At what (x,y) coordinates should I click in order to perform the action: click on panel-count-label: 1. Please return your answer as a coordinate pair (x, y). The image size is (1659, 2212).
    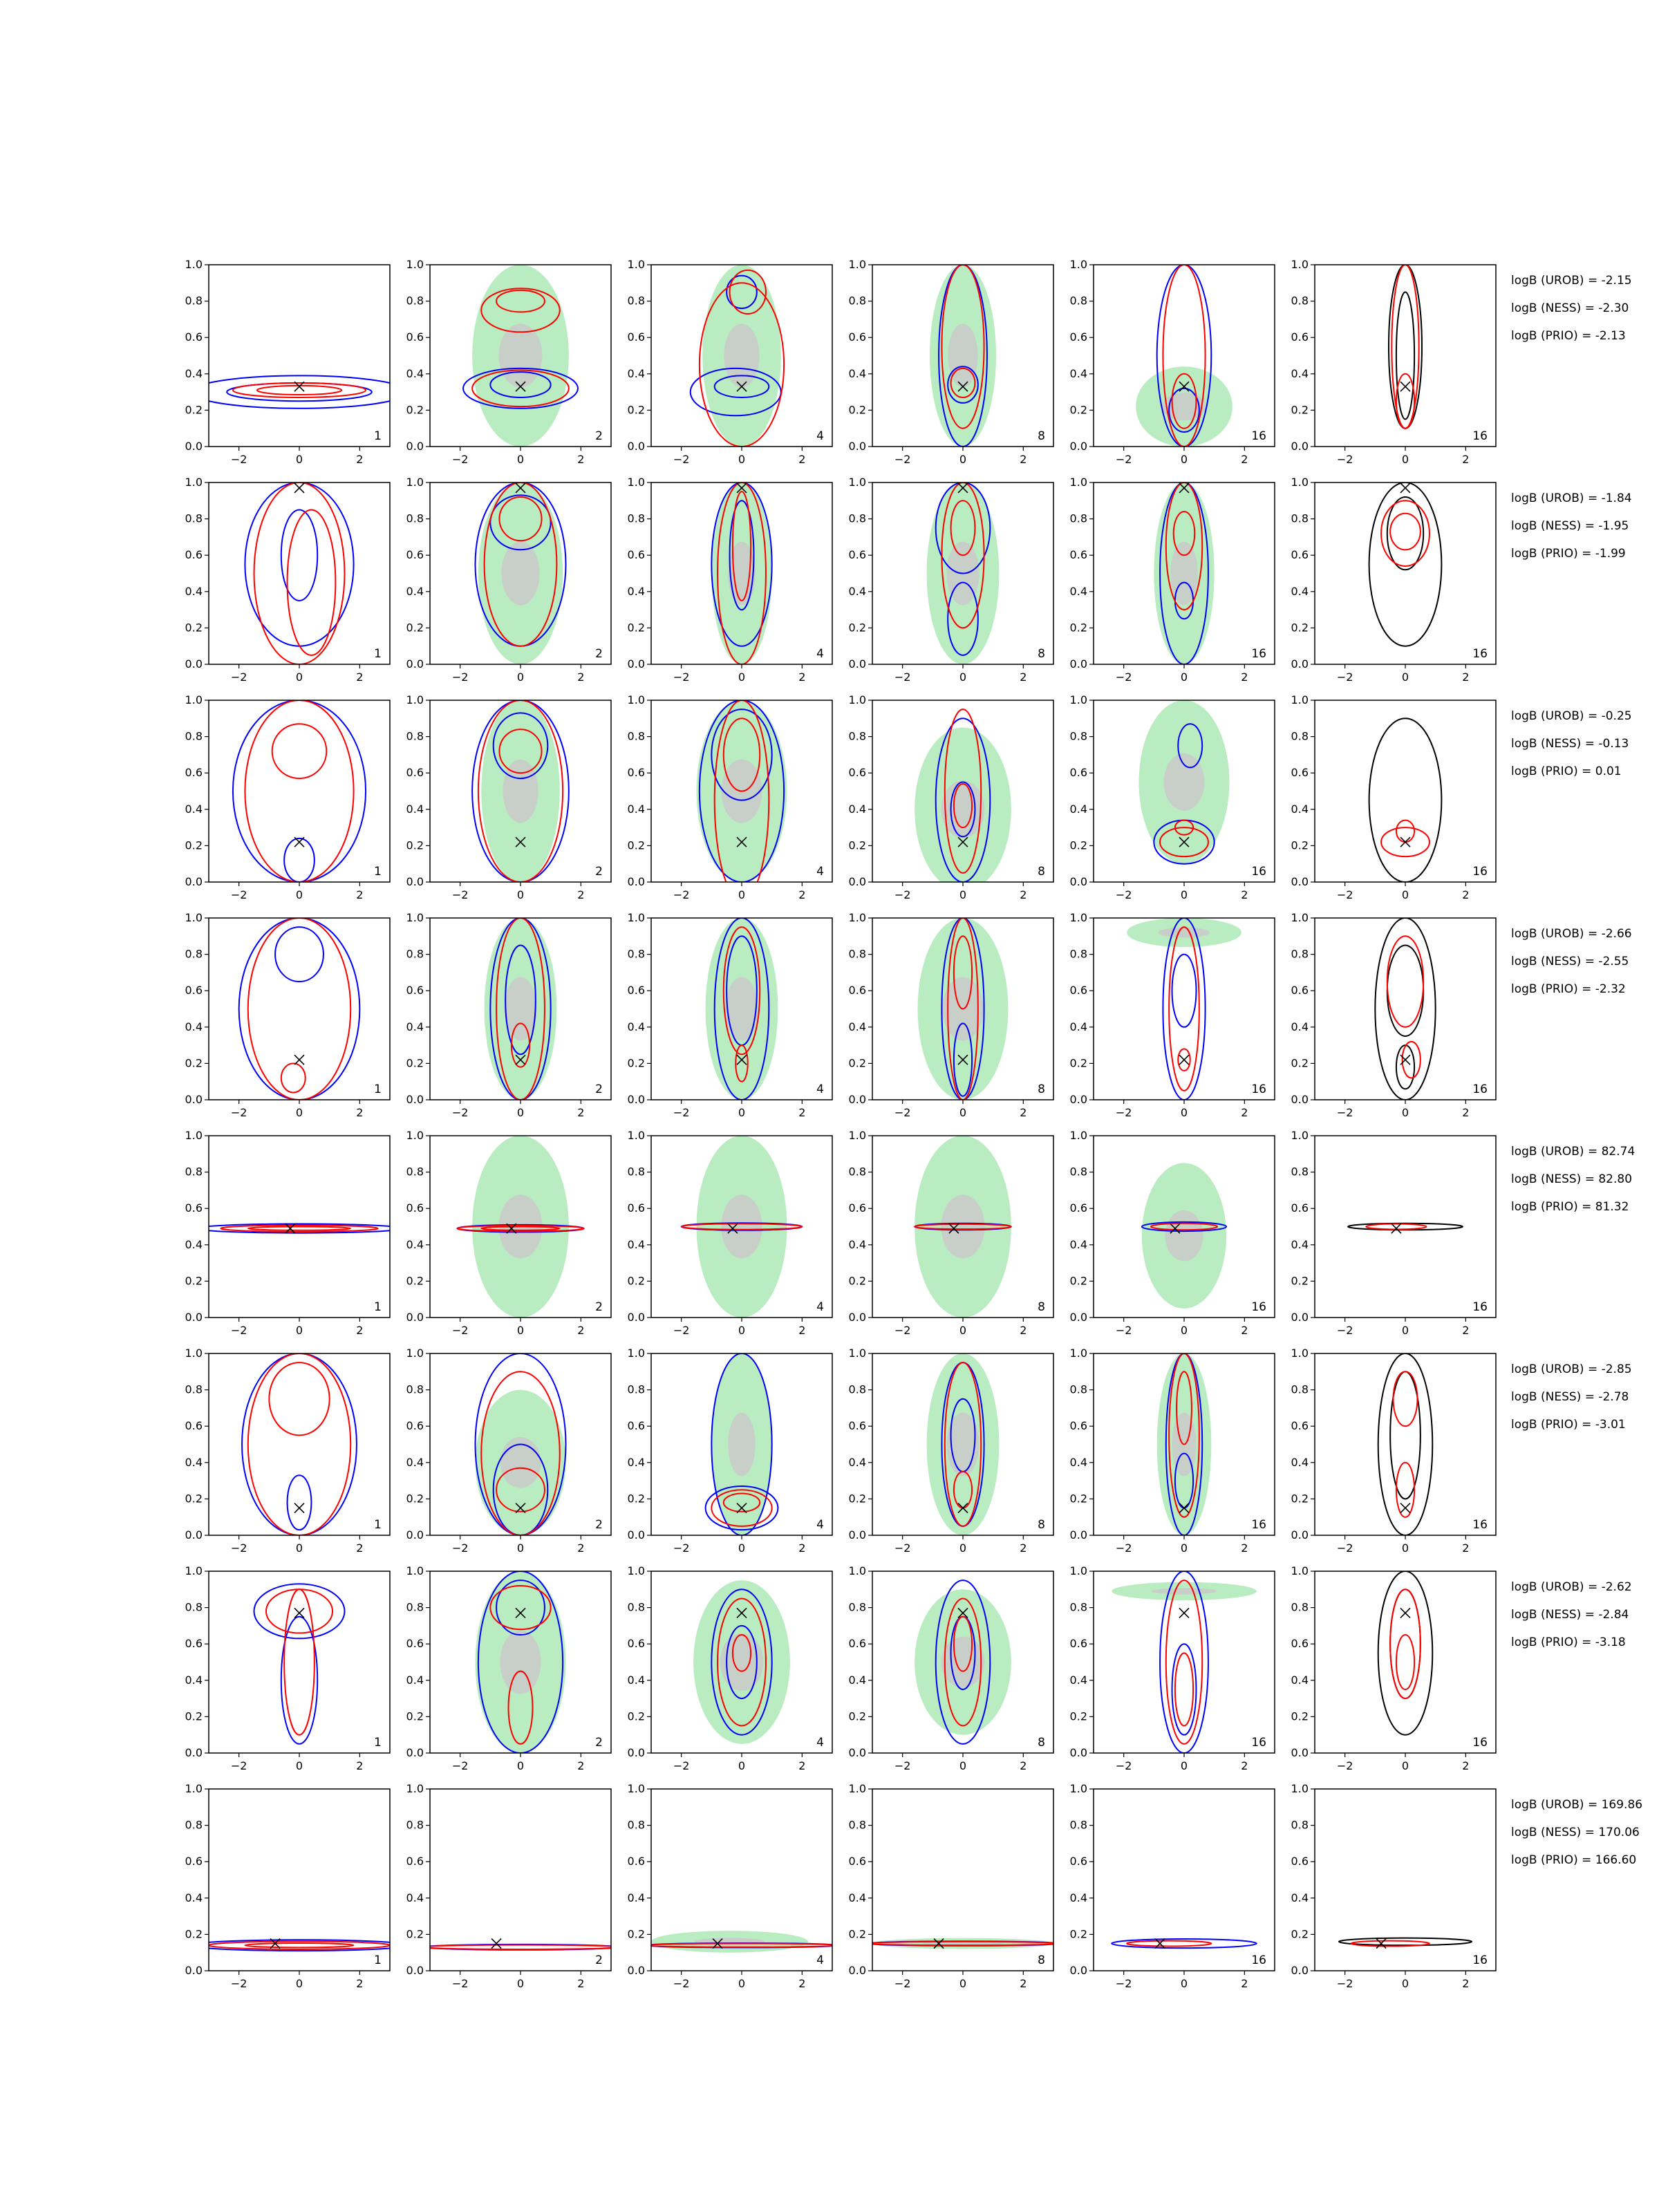
    Looking at the image, I should click on (378, 436).